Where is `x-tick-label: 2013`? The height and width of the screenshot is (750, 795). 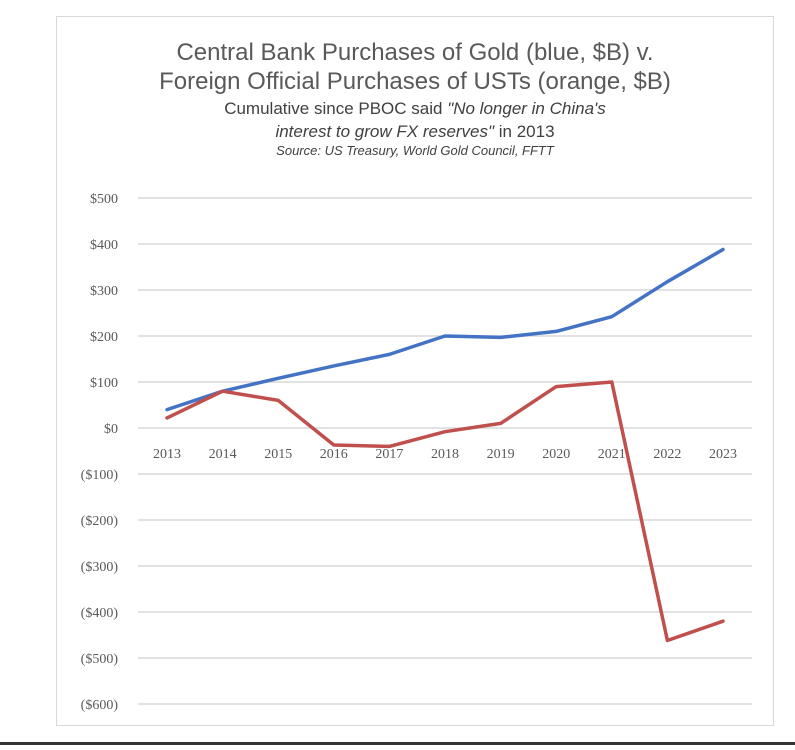 x-tick-label: 2013 is located at coordinates (167, 454).